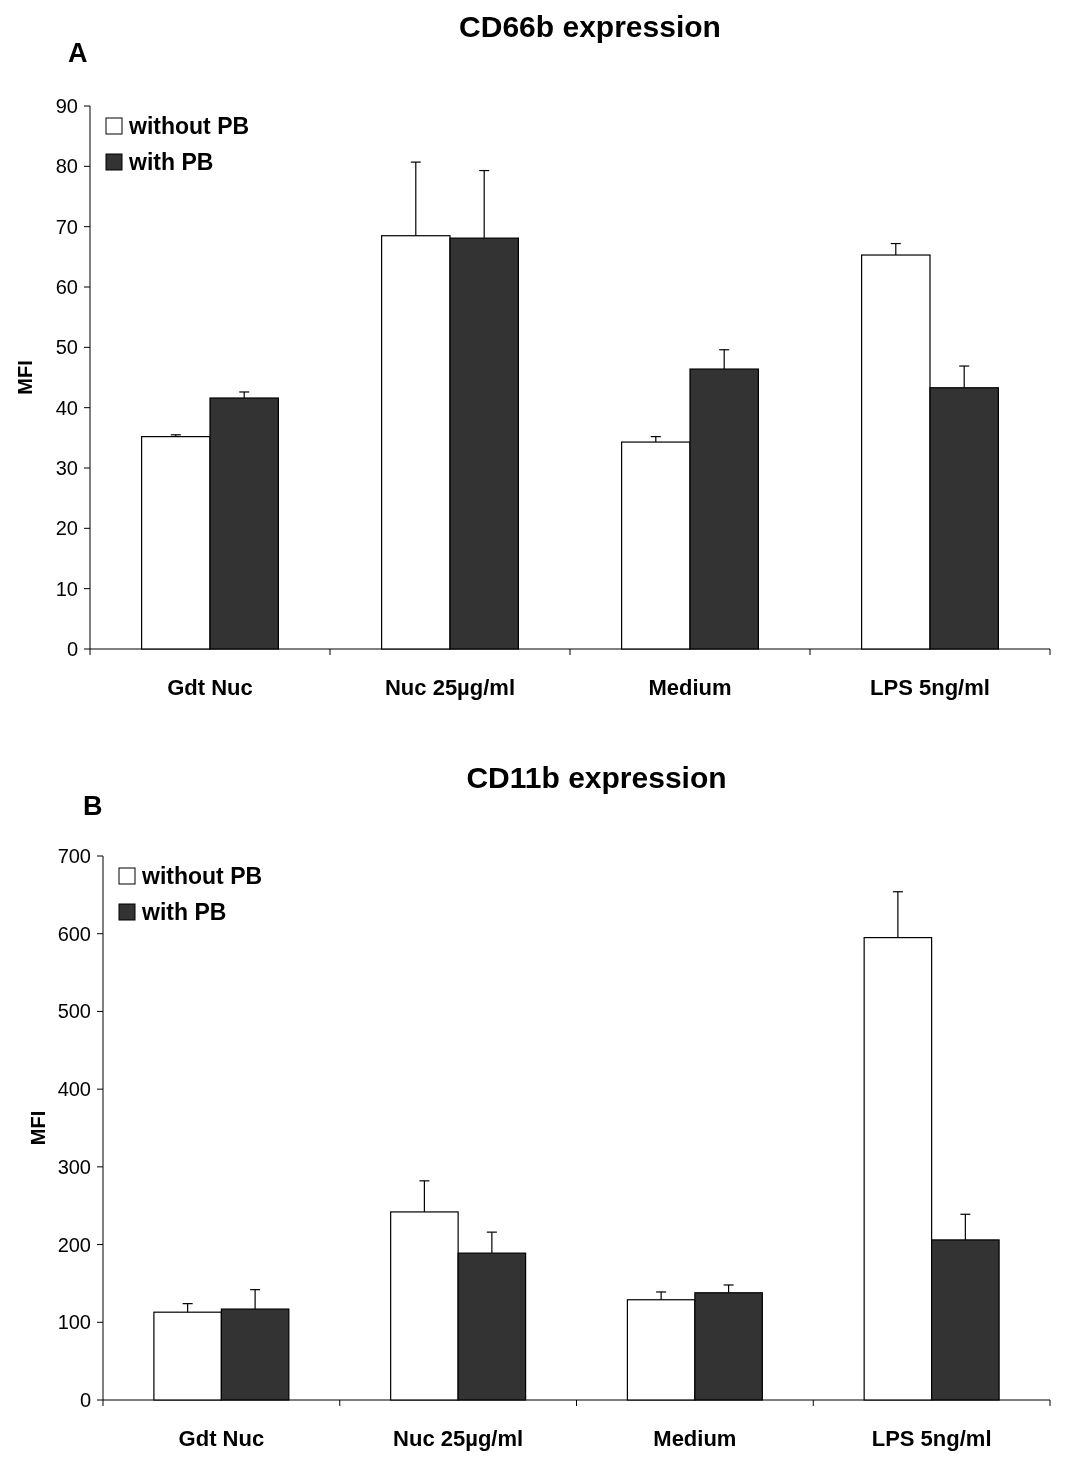 This screenshot has width=1069, height=1457. What do you see at coordinates (74, 856) in the screenshot?
I see `y-tick-label: 700` at bounding box center [74, 856].